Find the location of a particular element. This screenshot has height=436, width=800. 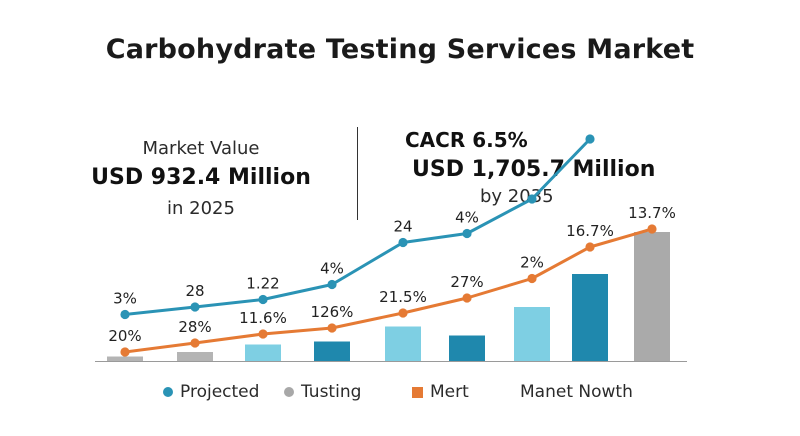

legend-item-mert: Mert is located at coordinates (440, 392).